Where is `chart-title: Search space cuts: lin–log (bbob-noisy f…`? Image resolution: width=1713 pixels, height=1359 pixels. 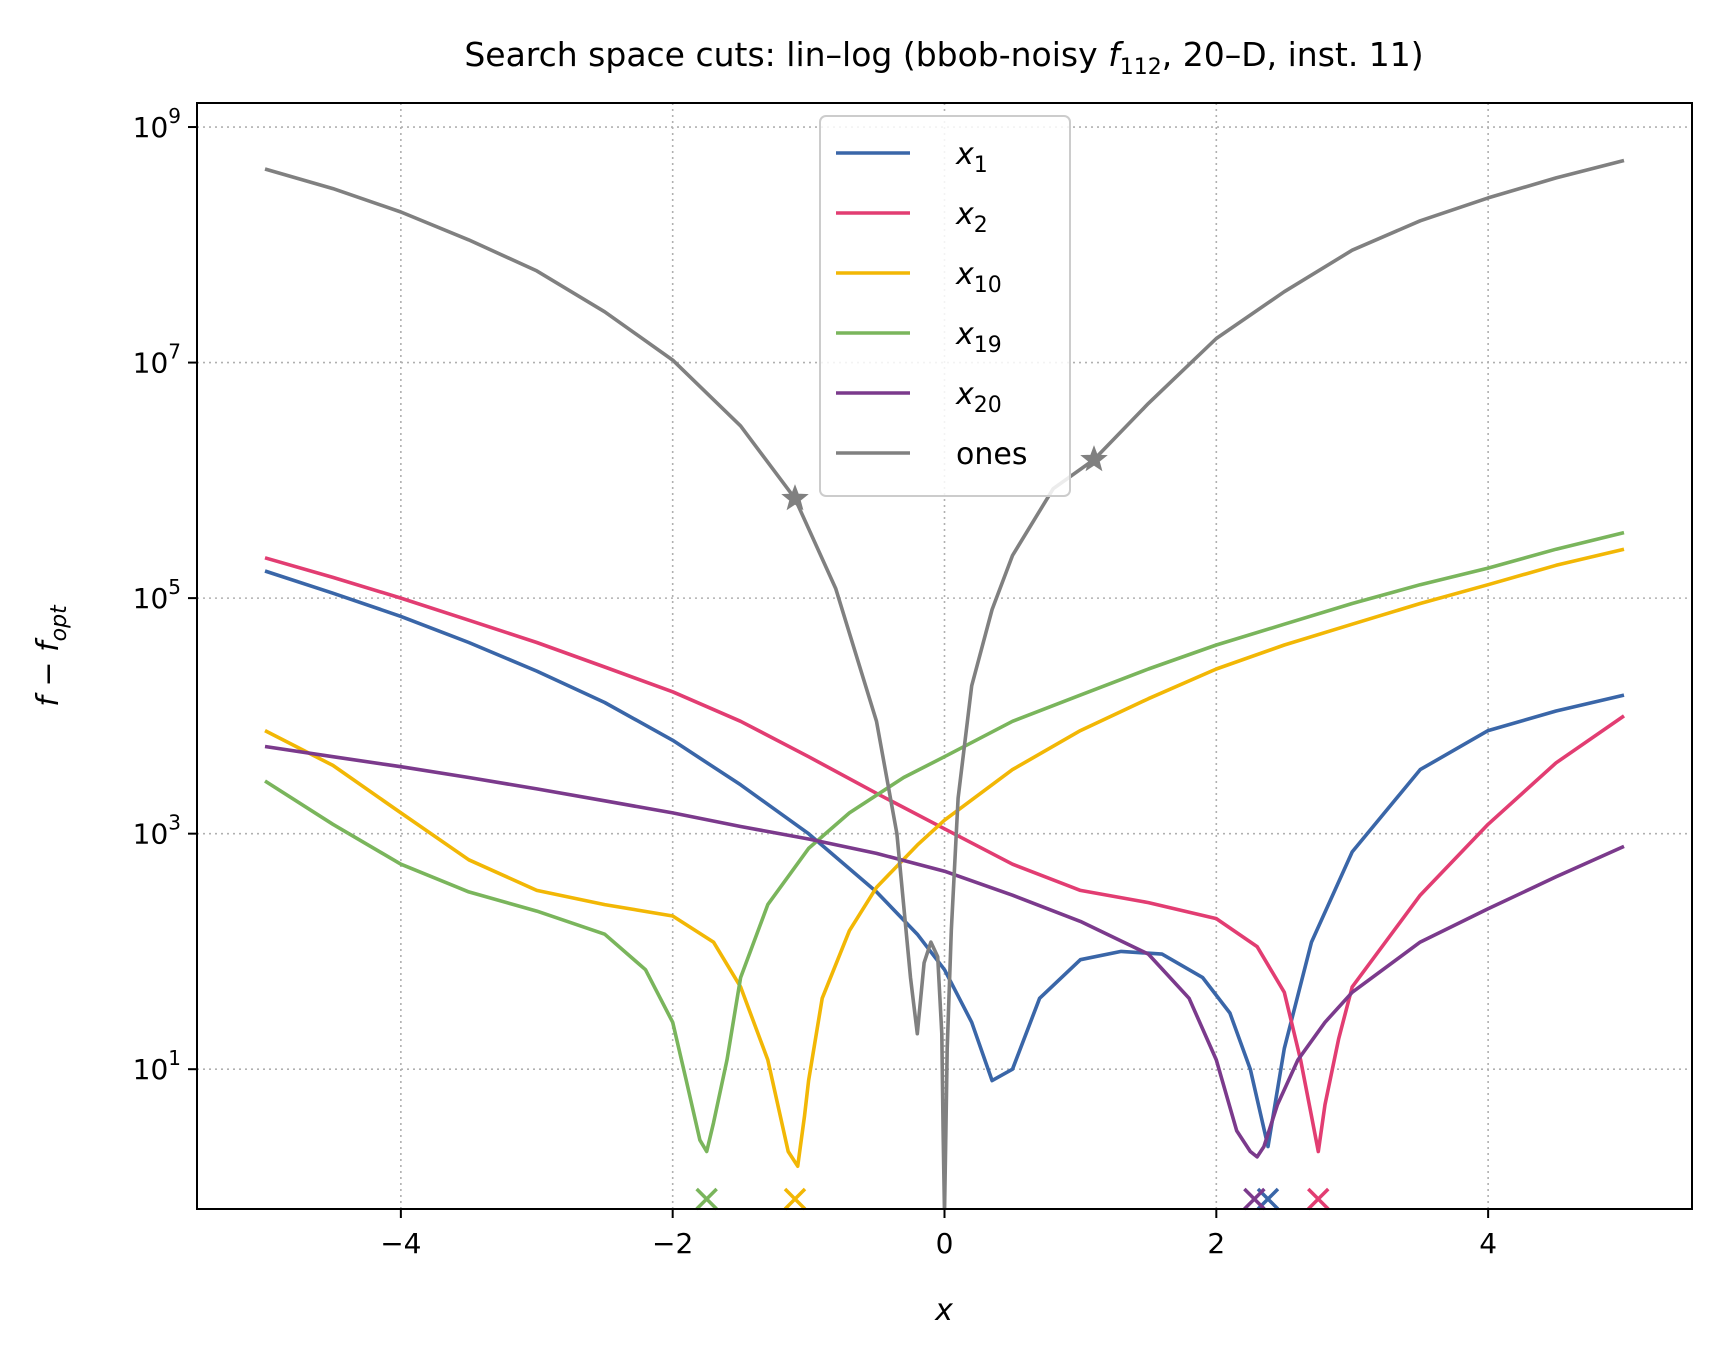 chart-title: Search space cuts: lin–log (bbob-noisy f… is located at coordinates (943, 57).